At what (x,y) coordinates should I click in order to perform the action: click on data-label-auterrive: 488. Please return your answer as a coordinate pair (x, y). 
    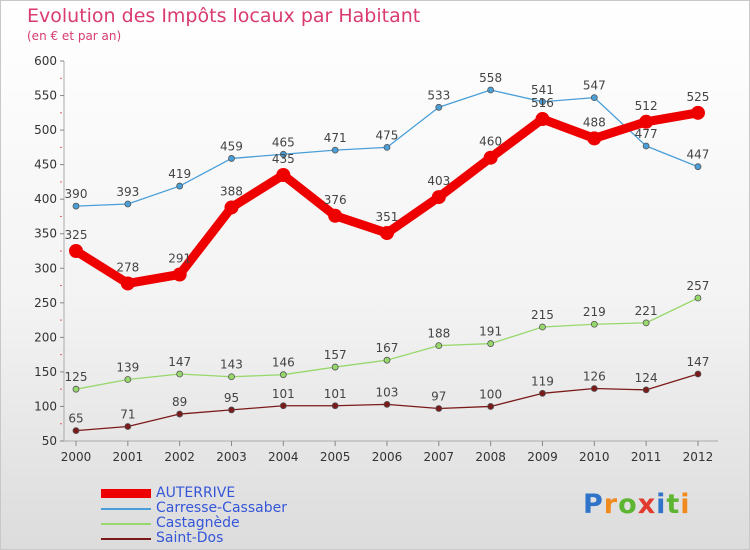
    Looking at the image, I should click on (594, 122).